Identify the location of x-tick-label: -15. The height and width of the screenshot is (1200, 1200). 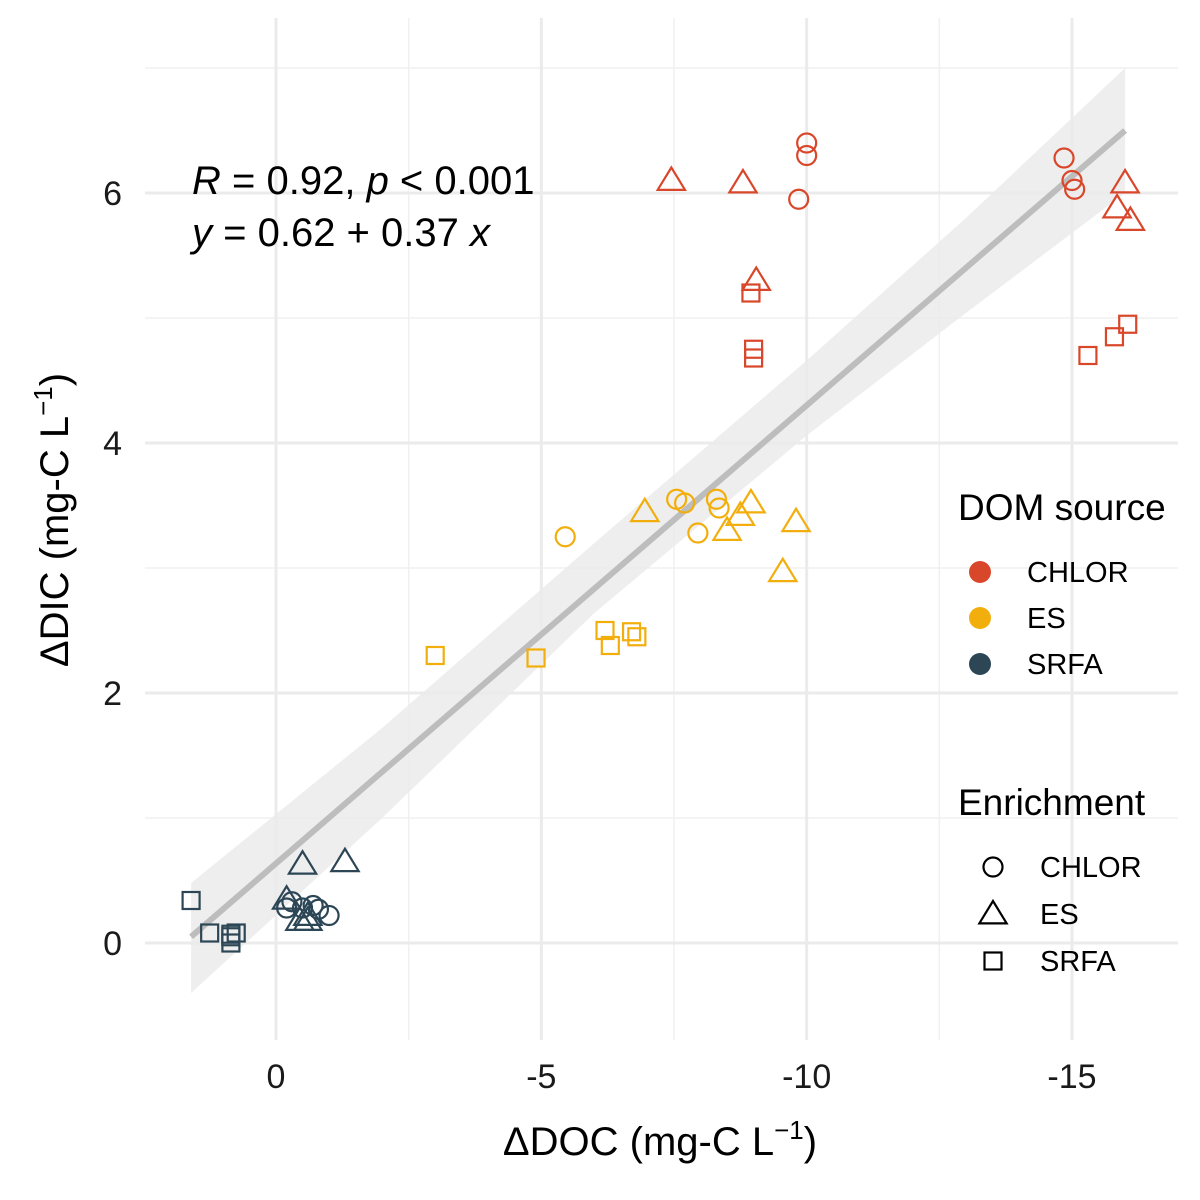
(1071, 1077).